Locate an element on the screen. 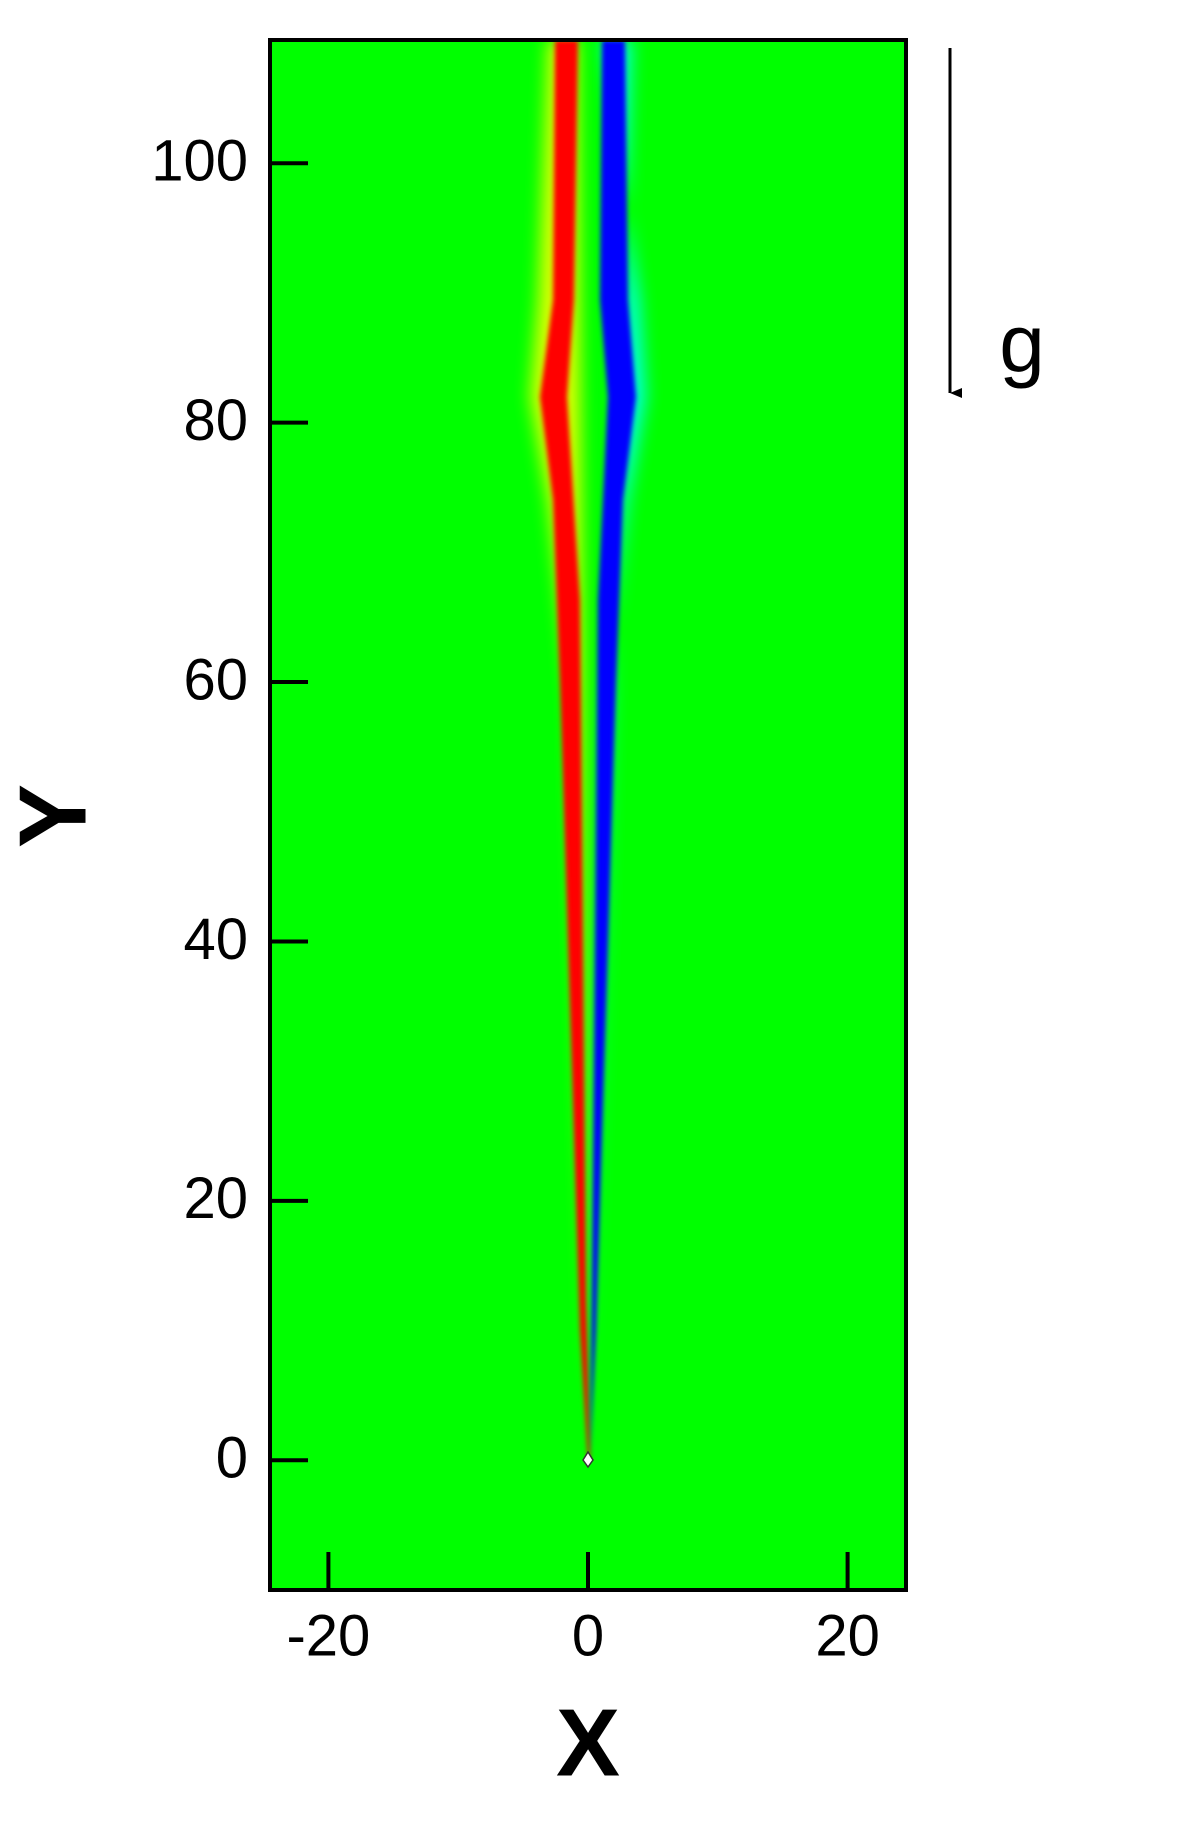  x-tick-label: -20 is located at coordinates (328, 1635).